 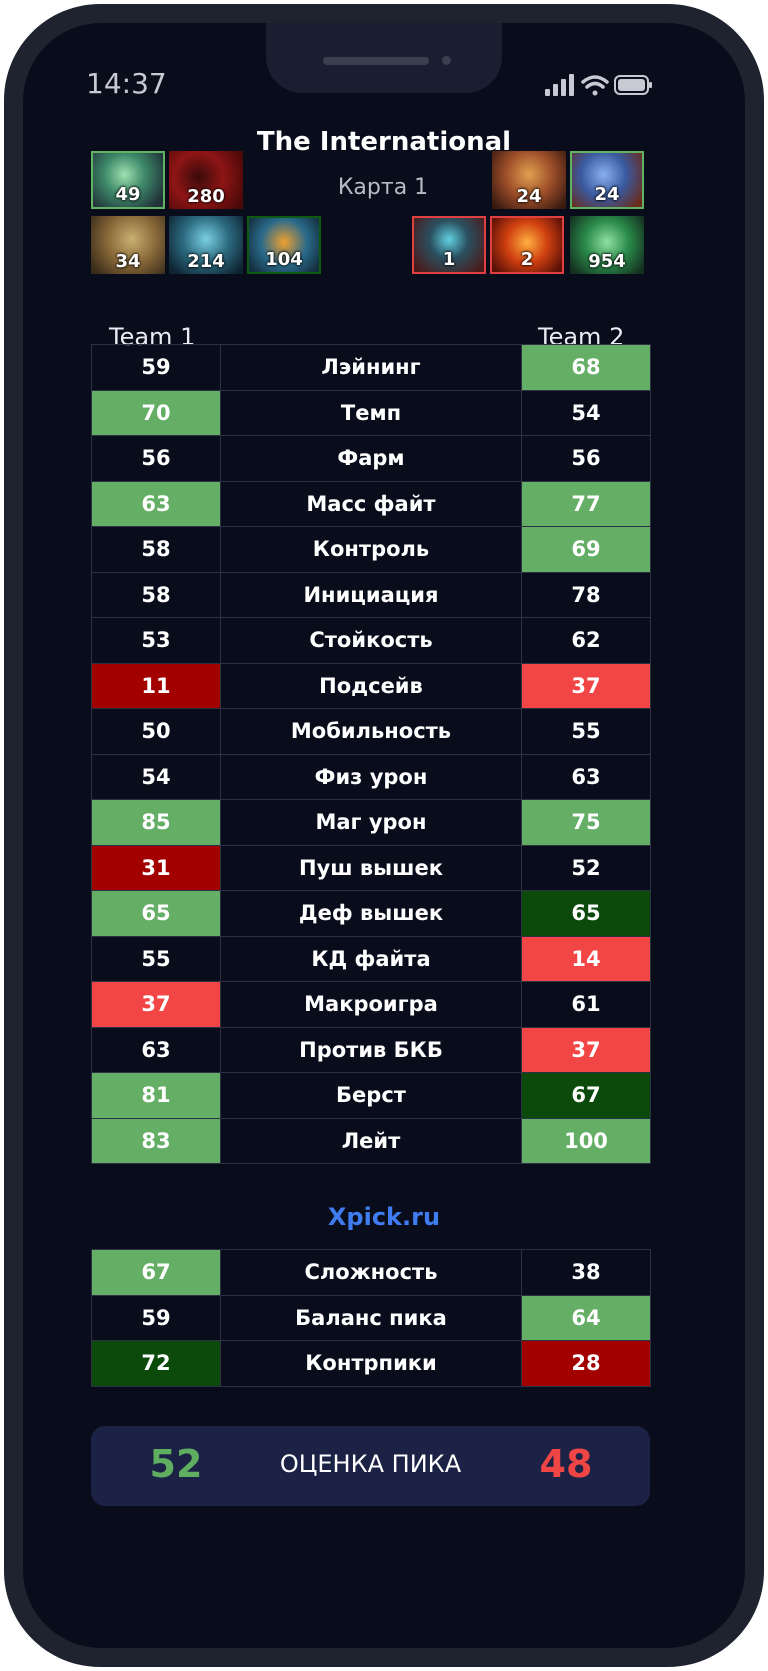 I want to click on team2-stat-value: 37, so click(x=586, y=685).